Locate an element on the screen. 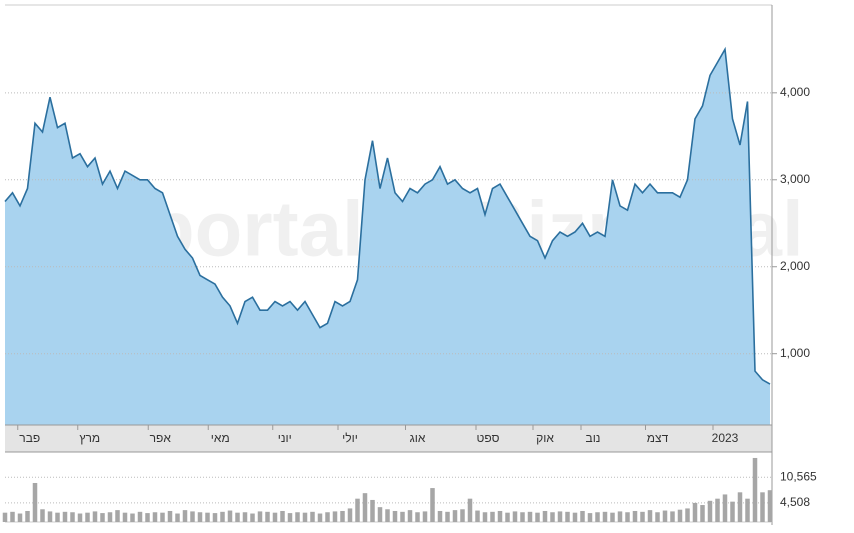  x-tick-label: אפר is located at coordinates (161, 438).